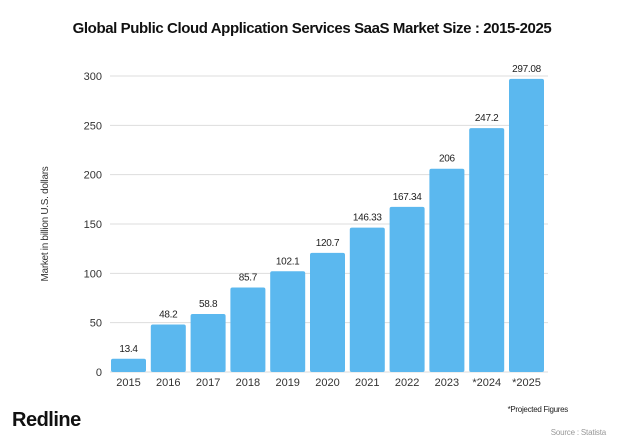 The width and height of the screenshot is (624, 444). Describe the element at coordinates (367, 383) in the screenshot. I see `x-tick-label: 2021` at that location.